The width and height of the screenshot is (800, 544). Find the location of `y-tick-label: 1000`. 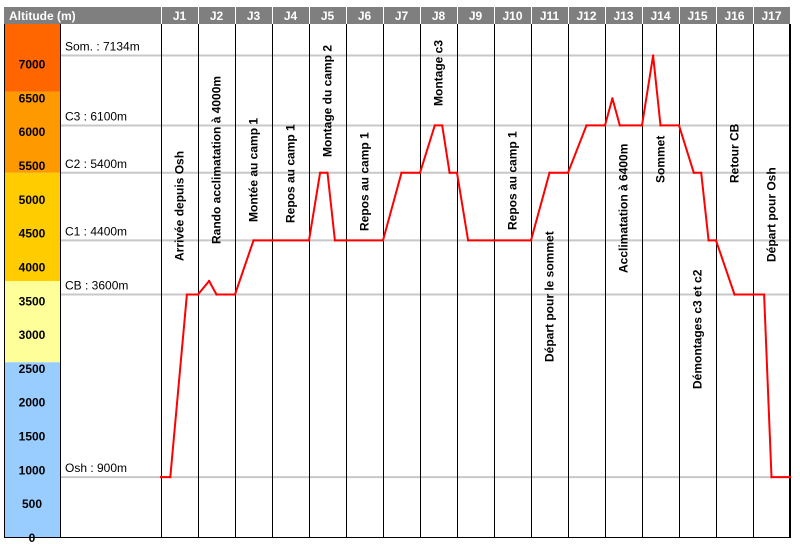

y-tick-label: 1000 is located at coordinates (32, 470).